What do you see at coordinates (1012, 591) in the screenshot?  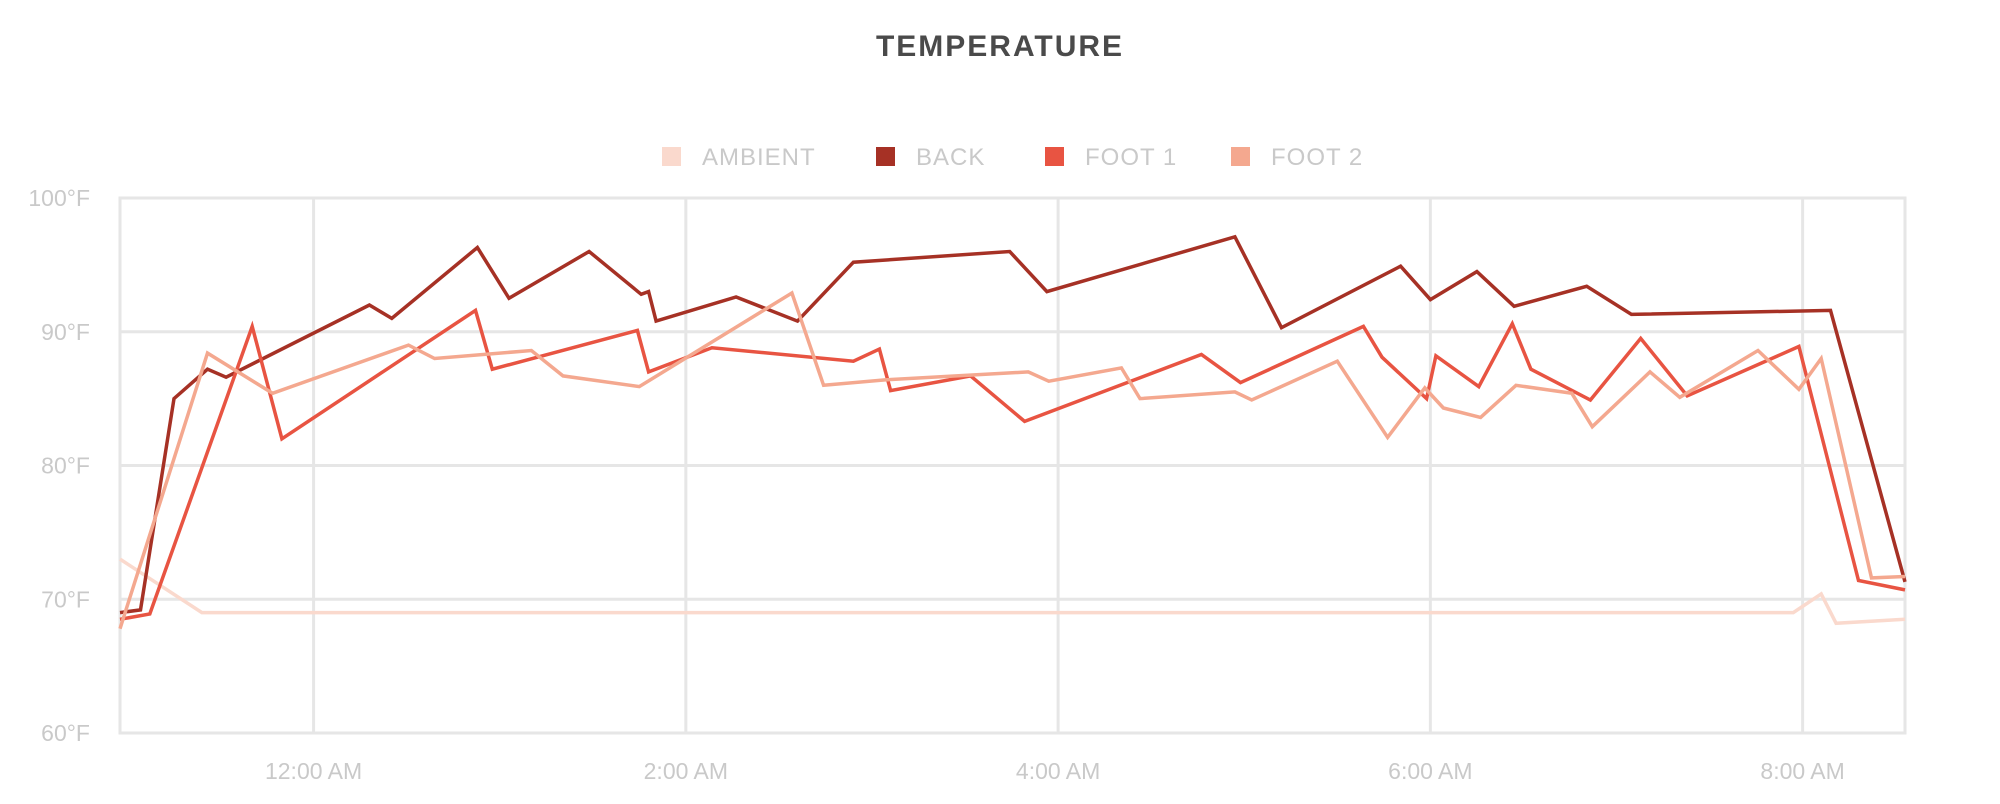 I see `series-line-ambient` at bounding box center [1012, 591].